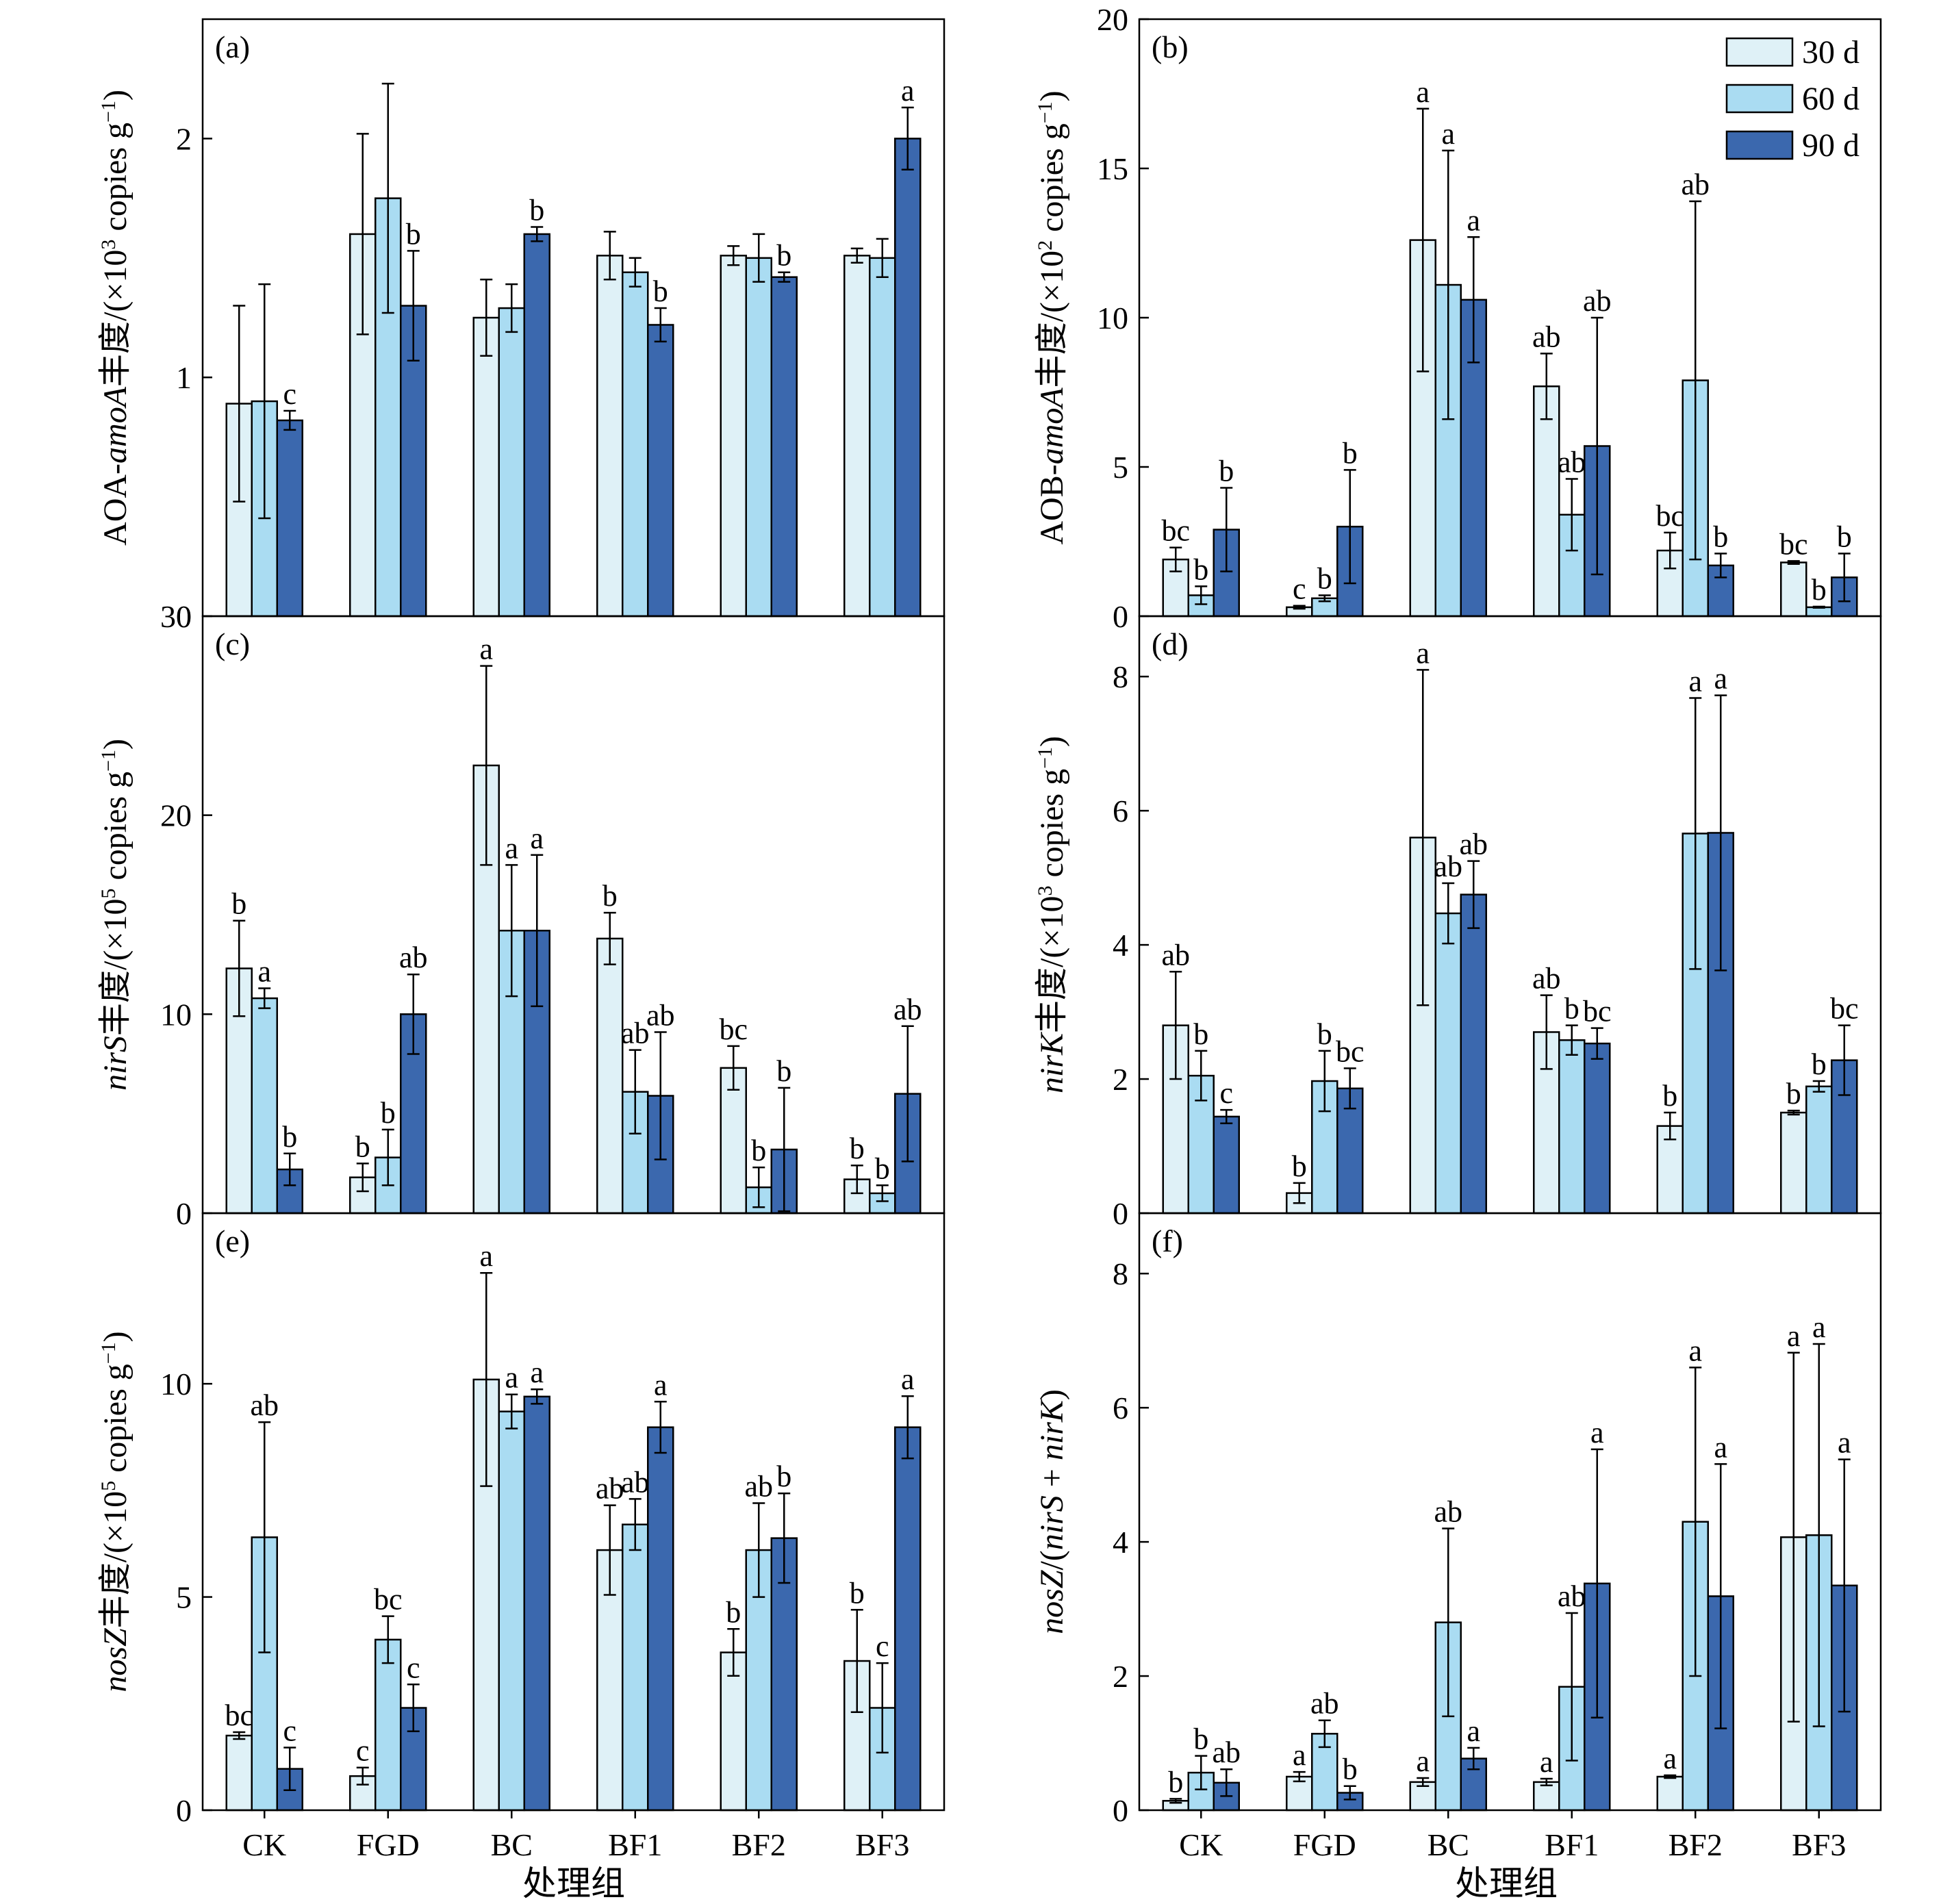  What do you see at coordinates (1201, 1844) in the screenshot?
I see `x-tick-label-f-CK: CK` at bounding box center [1201, 1844].